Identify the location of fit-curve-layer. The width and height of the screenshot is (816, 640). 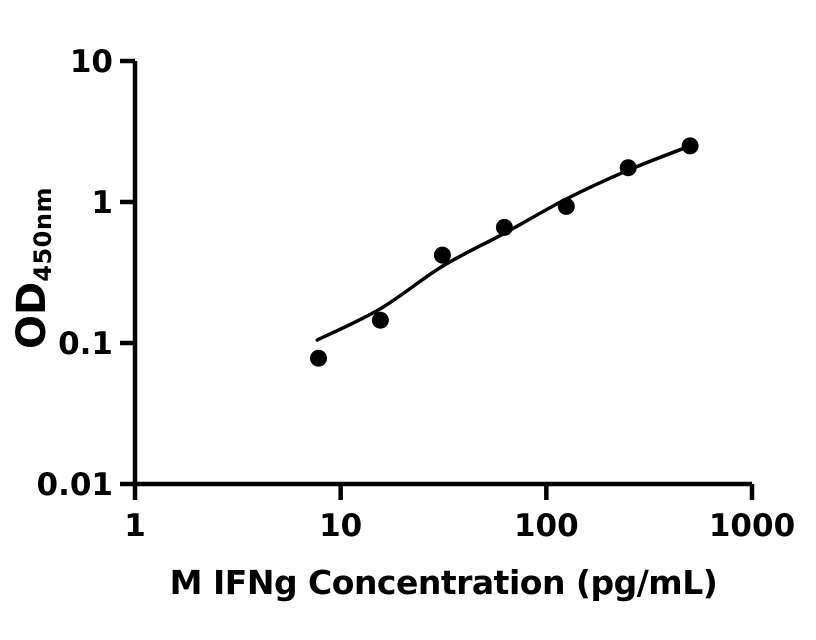
(503, 243).